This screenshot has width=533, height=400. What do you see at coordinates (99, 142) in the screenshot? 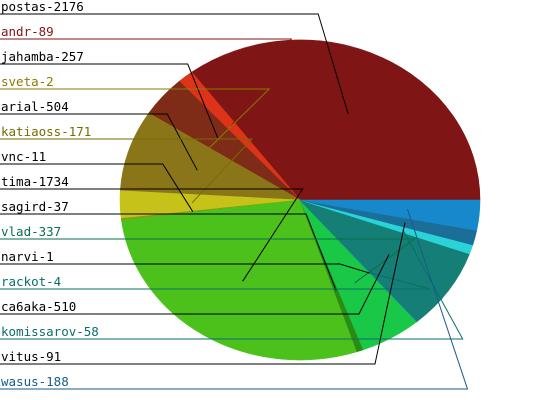
I see `leader-line-arial` at bounding box center [99, 142].